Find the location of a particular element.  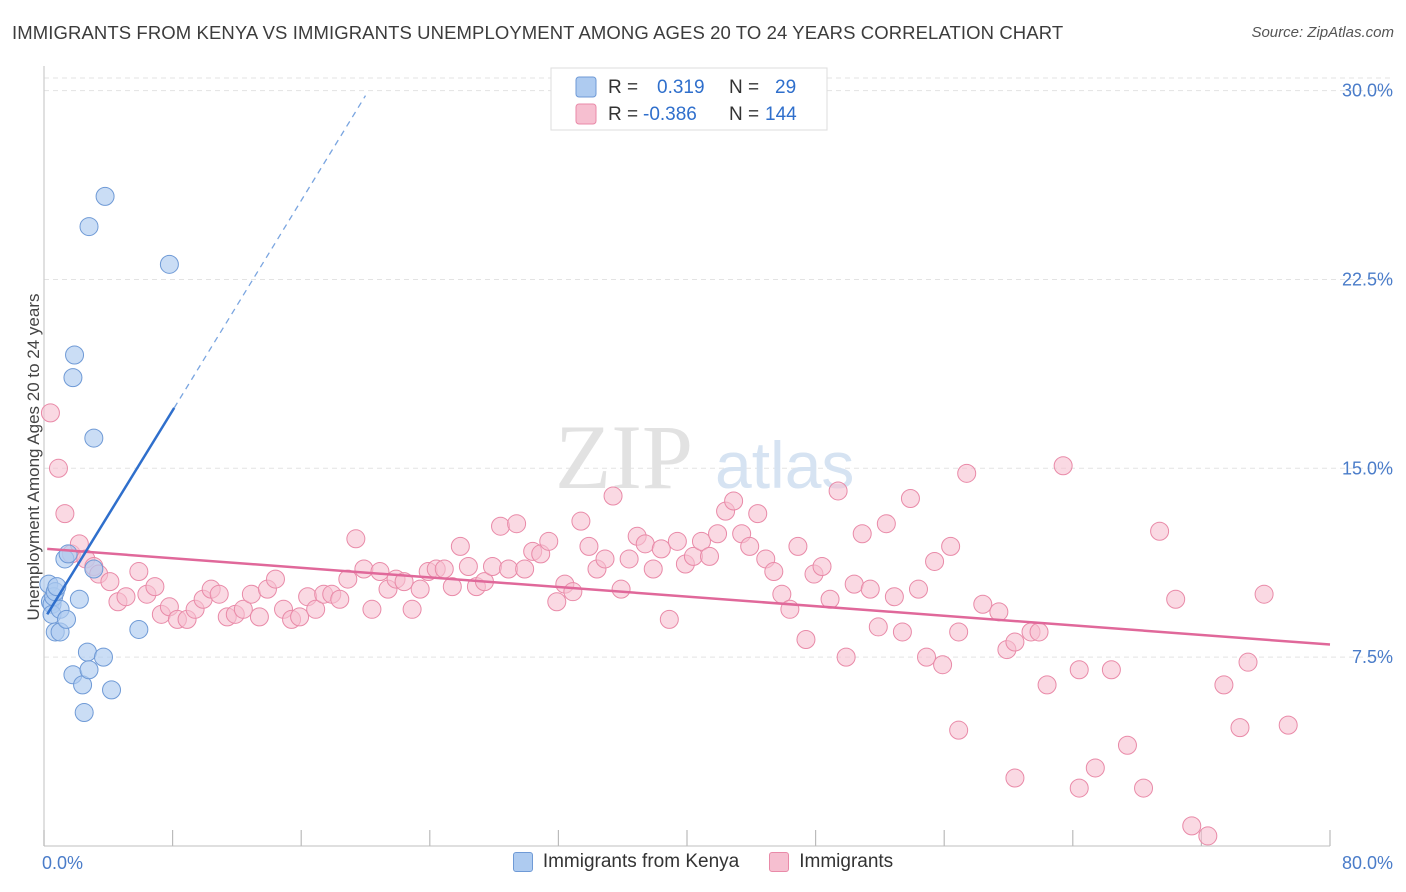

legend-swatch-immigrants is located at coordinates (586, 114).